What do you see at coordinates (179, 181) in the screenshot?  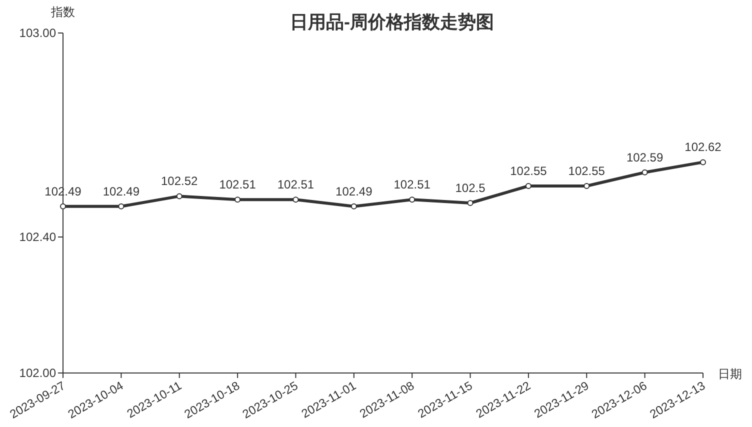 I see `data-label: 102.52` at bounding box center [179, 181].